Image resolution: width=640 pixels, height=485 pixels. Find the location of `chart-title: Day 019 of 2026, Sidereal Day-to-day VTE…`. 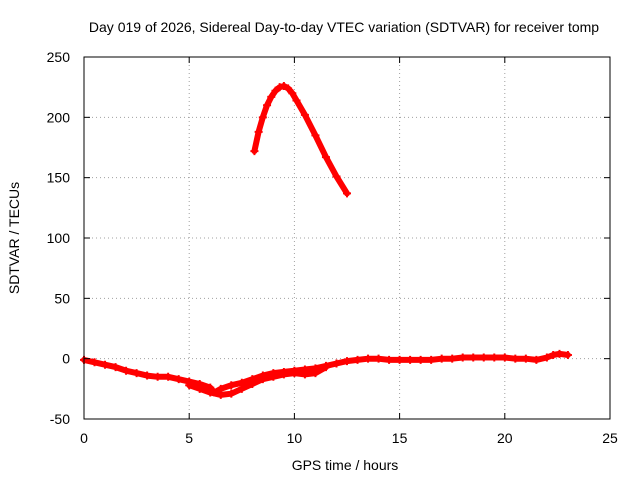

chart-title: Day 019 of 2026, Sidereal Day-to-day VTE… is located at coordinates (344, 27).